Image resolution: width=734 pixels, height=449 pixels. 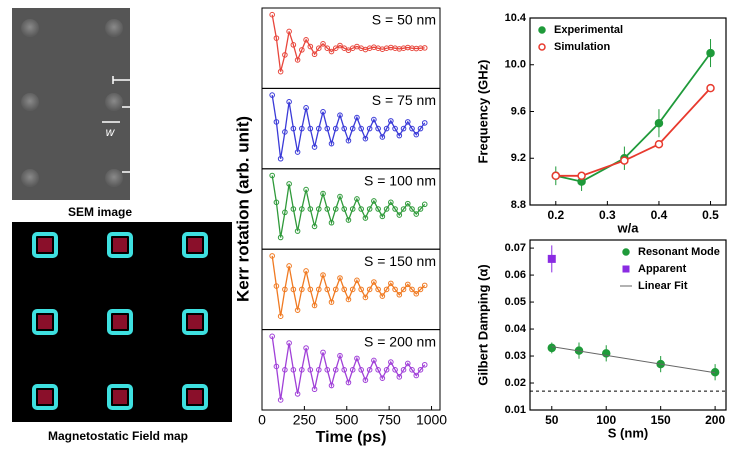 I want to click on x-tick-label: 200, so click(x=715, y=420).